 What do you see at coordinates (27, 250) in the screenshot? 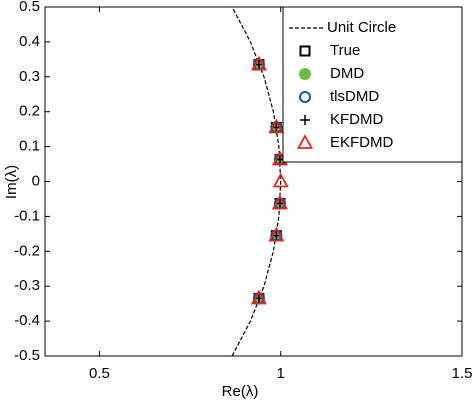
I see `y-tick-label: -0.2` at bounding box center [27, 250].